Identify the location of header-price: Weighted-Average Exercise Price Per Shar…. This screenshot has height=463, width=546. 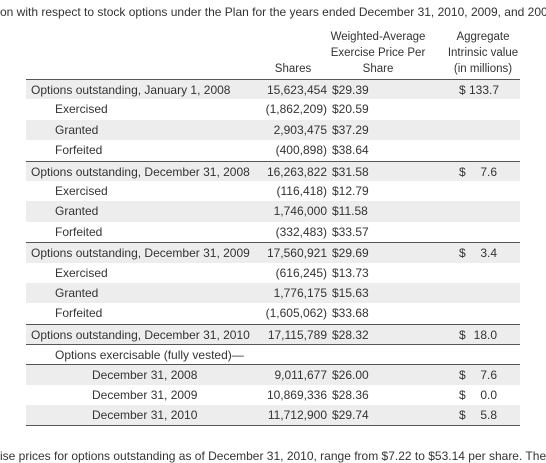
(378, 53).